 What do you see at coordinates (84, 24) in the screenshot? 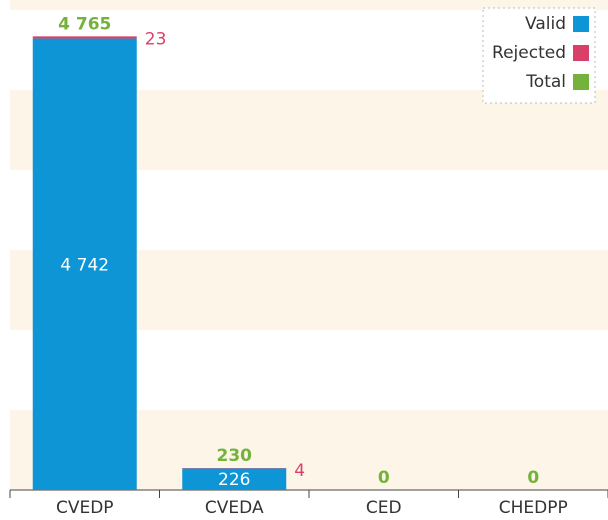
I see `total-label: 4 765` at bounding box center [84, 24].